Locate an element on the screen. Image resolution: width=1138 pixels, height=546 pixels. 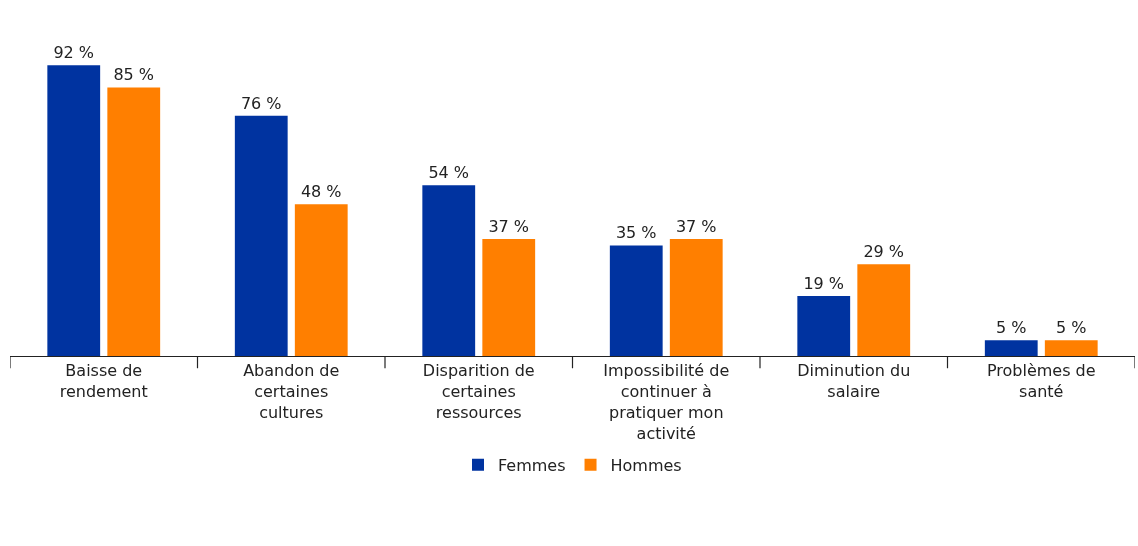
data-label: 35 % is located at coordinates (636, 233).